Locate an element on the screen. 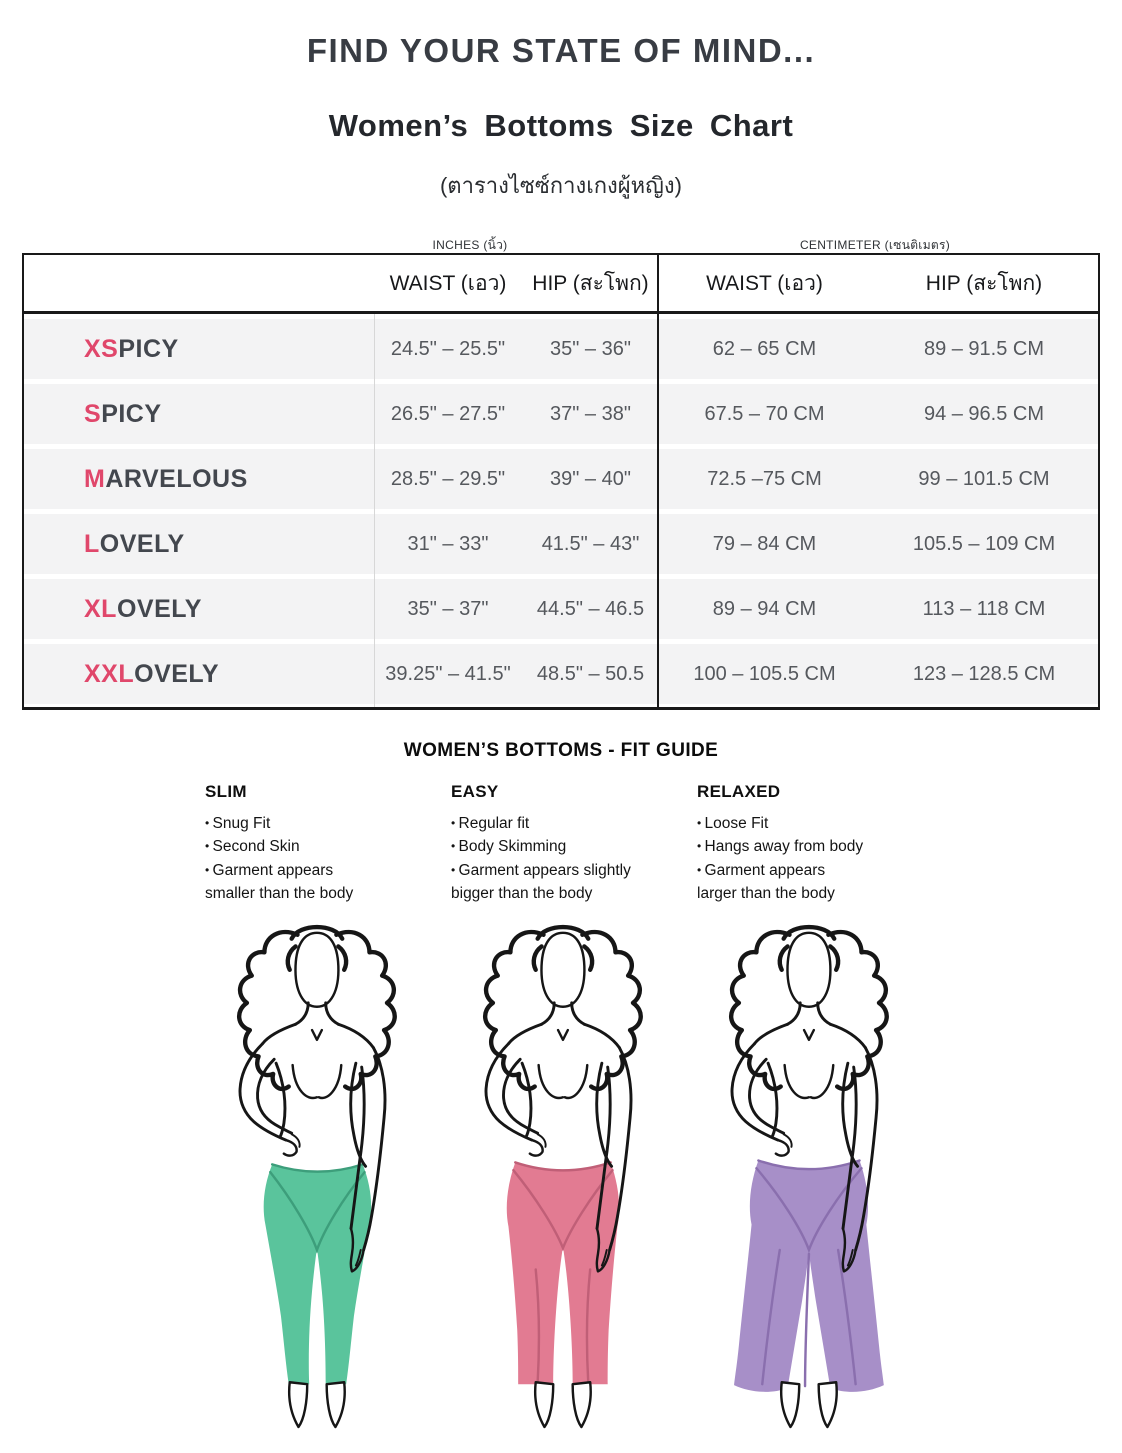 Image resolution: width=1122 pixels, height=1453 pixels. size-name-accent: XXL is located at coordinates (109, 673).